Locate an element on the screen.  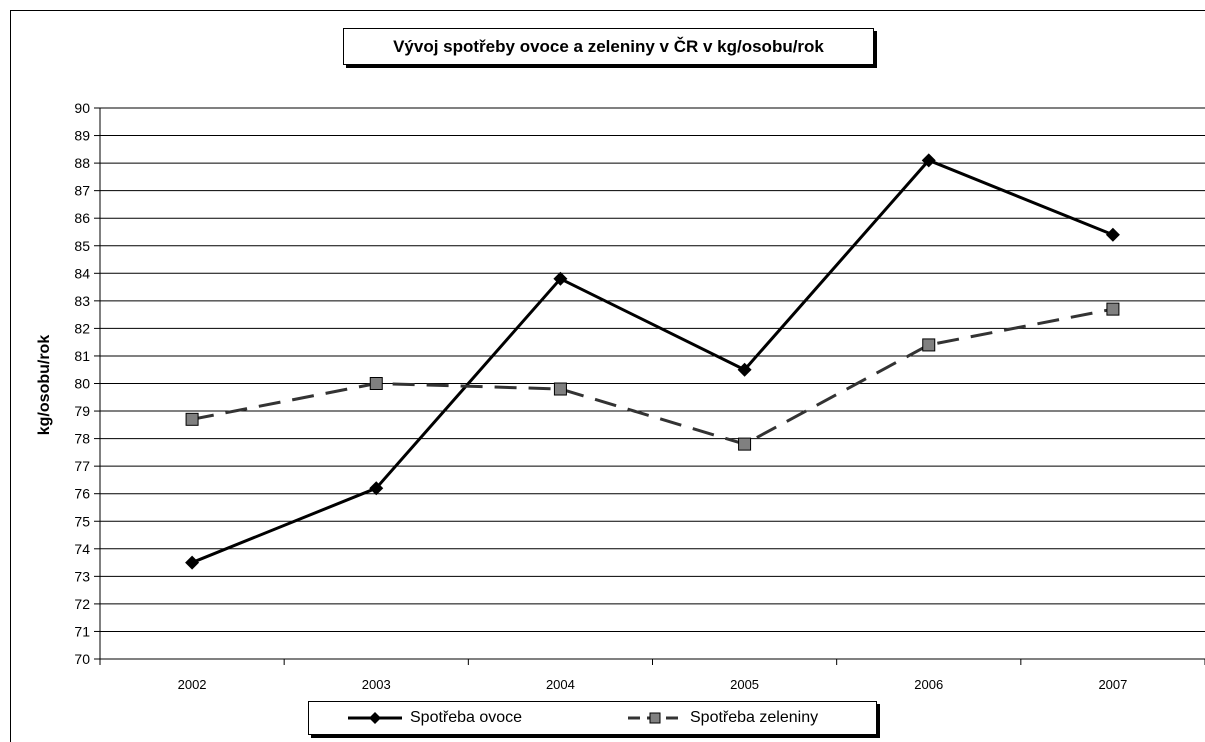
y-tick-label: 85 is located at coordinates (82, 246).